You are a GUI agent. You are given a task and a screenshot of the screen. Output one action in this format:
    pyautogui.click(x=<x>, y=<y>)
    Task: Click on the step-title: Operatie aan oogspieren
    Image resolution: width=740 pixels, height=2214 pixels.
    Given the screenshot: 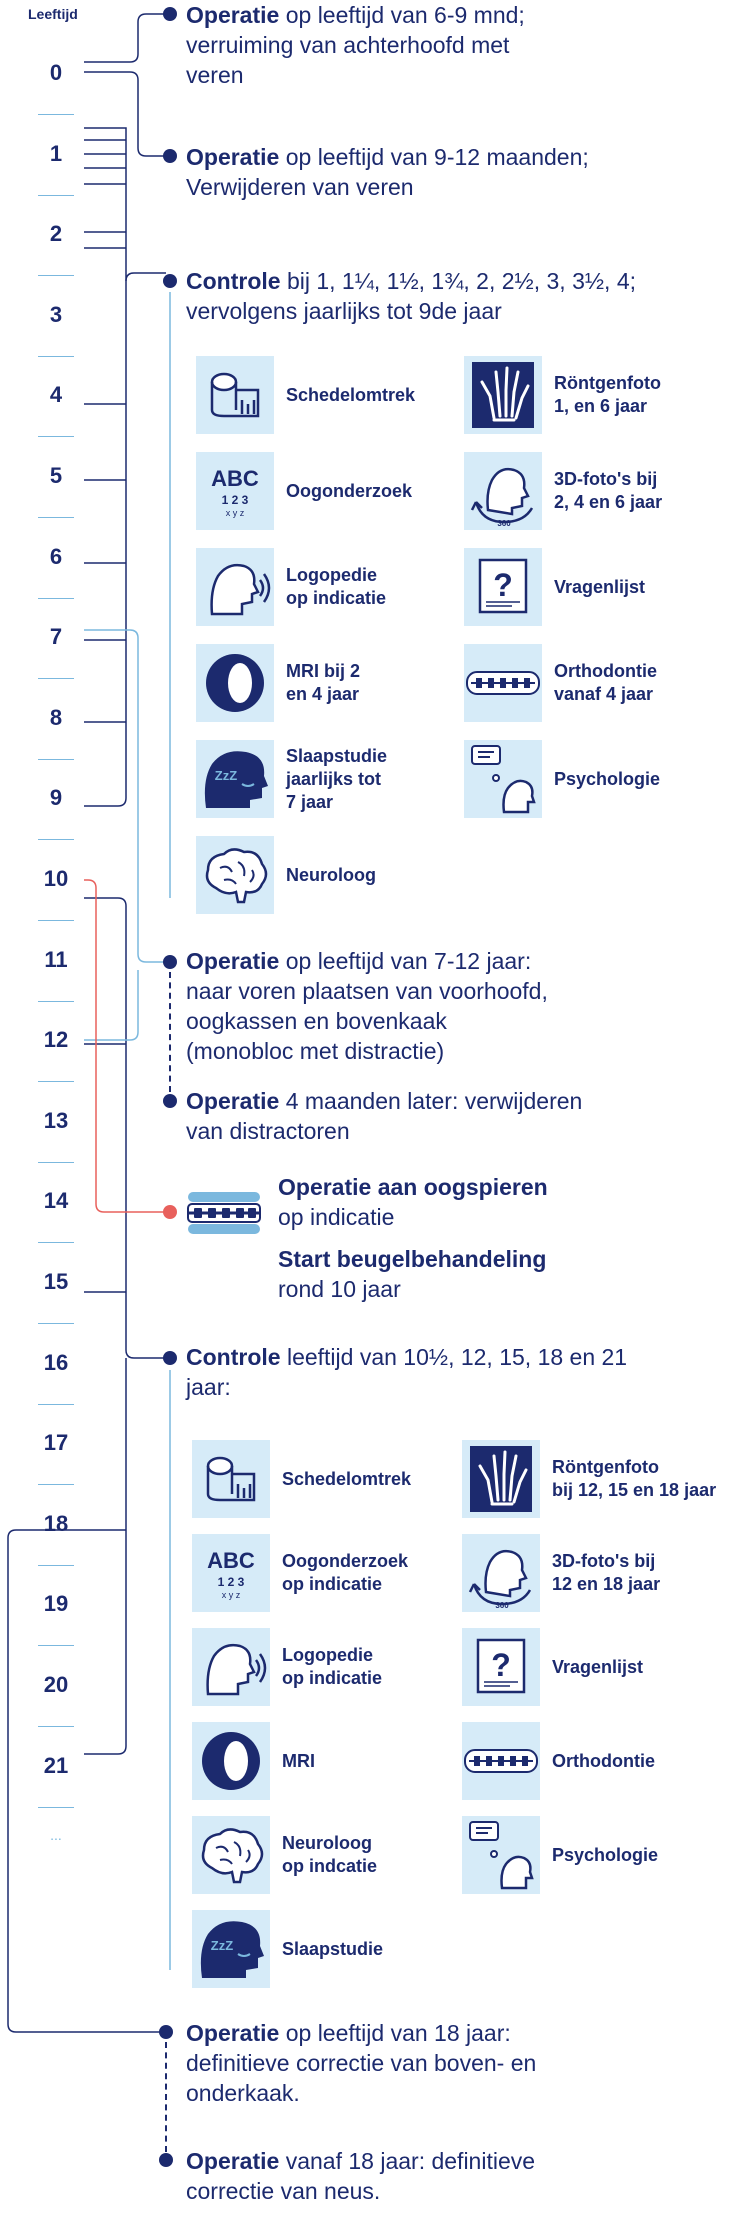 What is the action you would take?
    pyautogui.click(x=413, y=1187)
    